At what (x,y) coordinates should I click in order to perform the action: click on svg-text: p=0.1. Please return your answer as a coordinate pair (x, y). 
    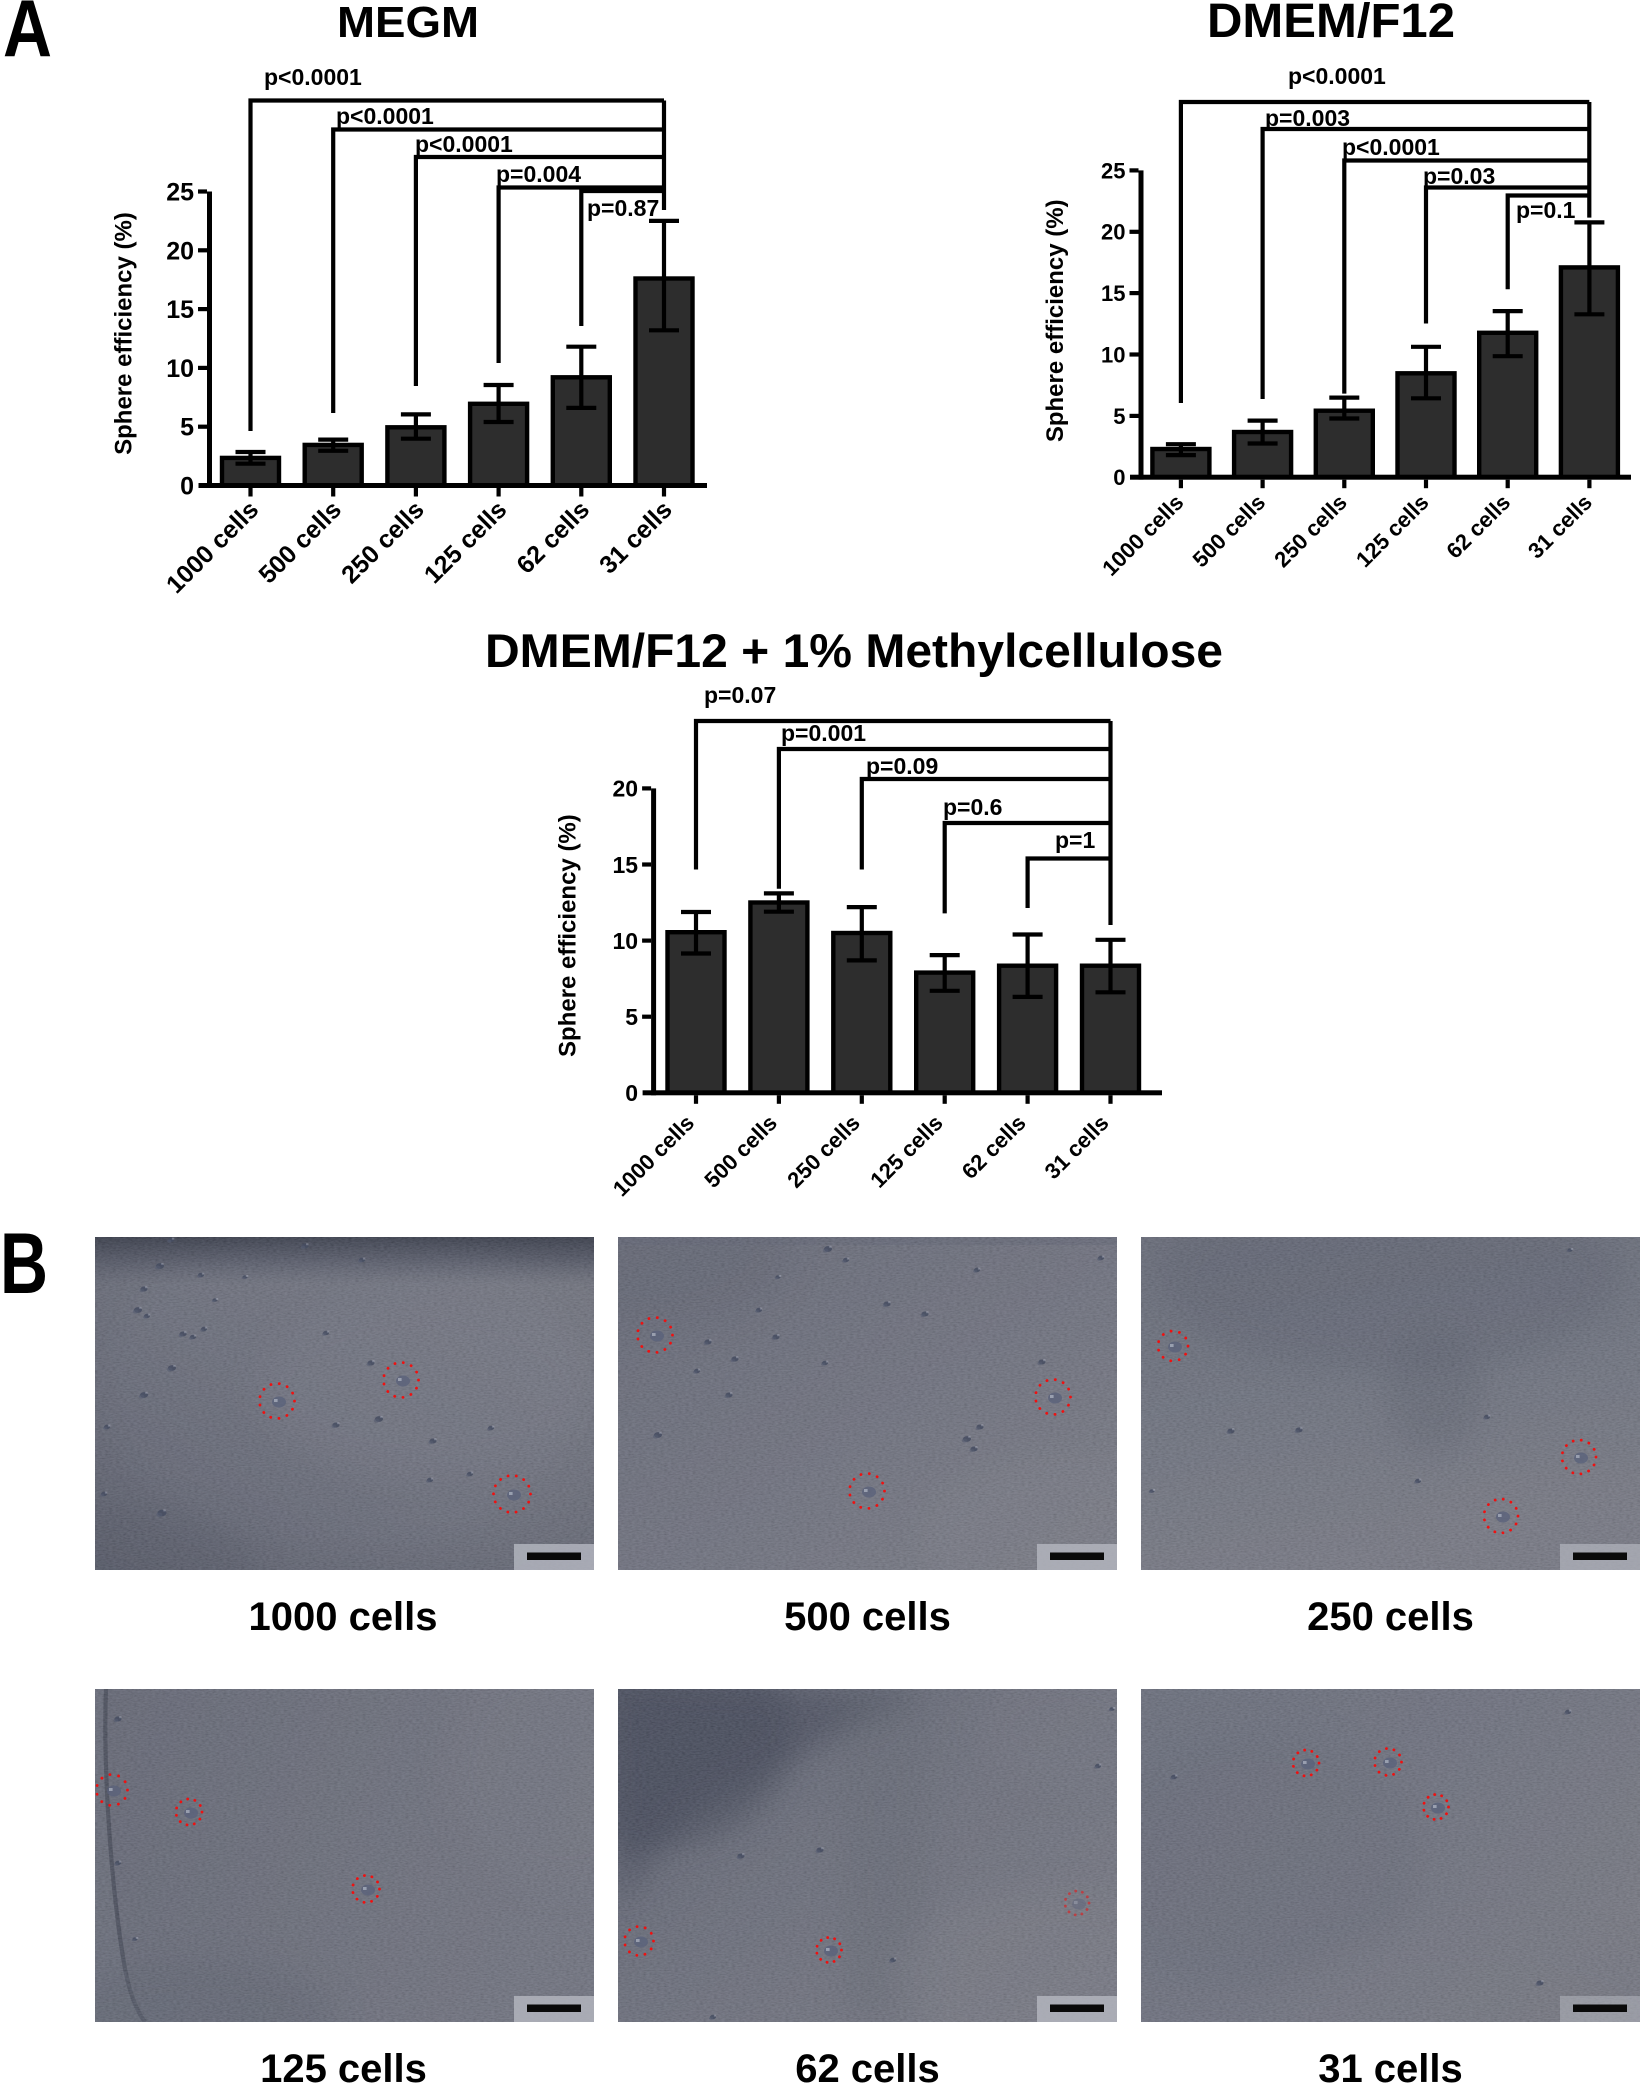
    Looking at the image, I should click on (1546, 210).